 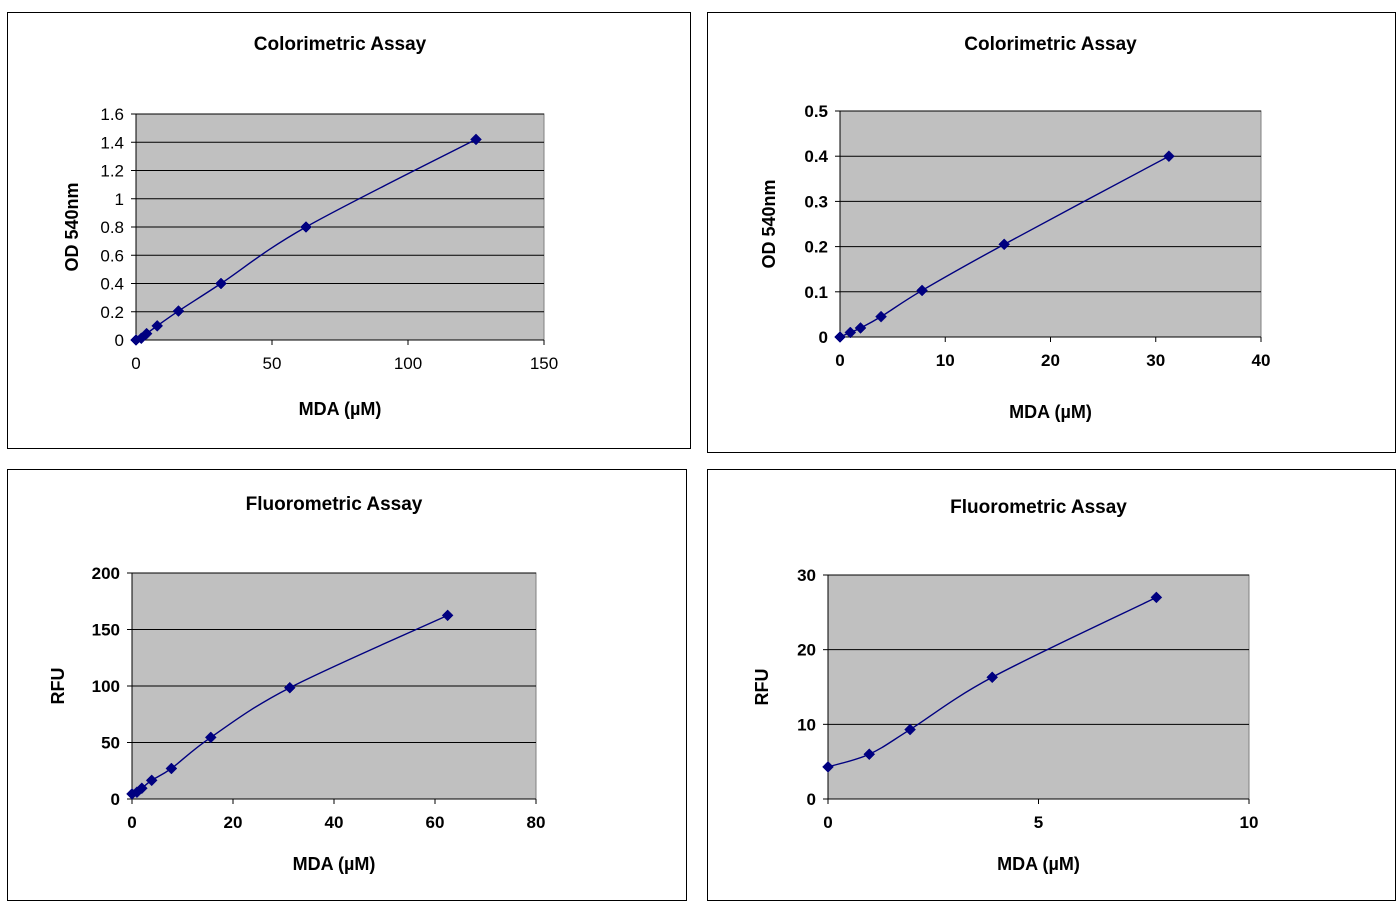 I want to click on y-tick-label: 1.2, so click(x=112, y=171).